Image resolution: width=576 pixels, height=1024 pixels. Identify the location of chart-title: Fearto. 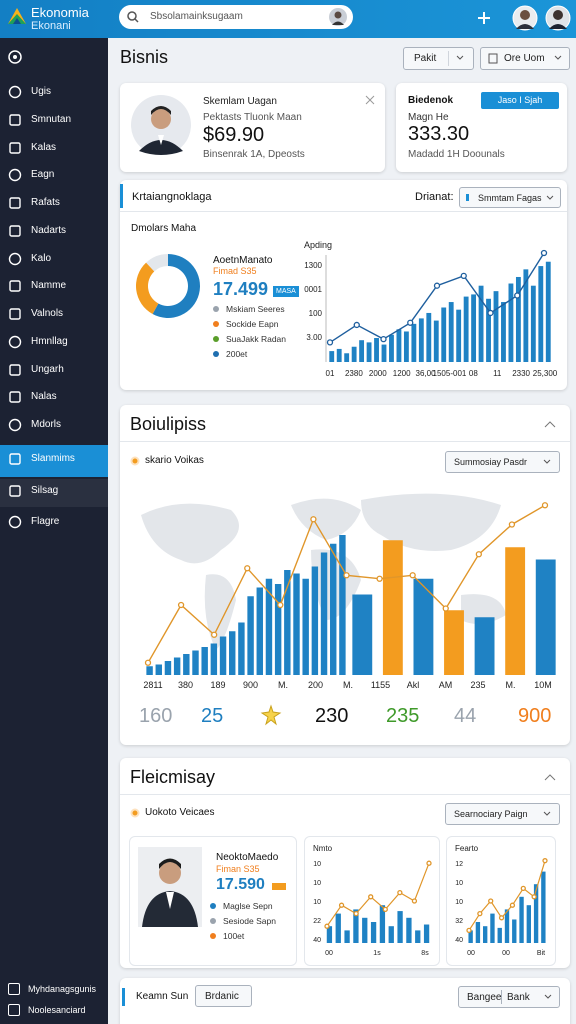
(467, 848).